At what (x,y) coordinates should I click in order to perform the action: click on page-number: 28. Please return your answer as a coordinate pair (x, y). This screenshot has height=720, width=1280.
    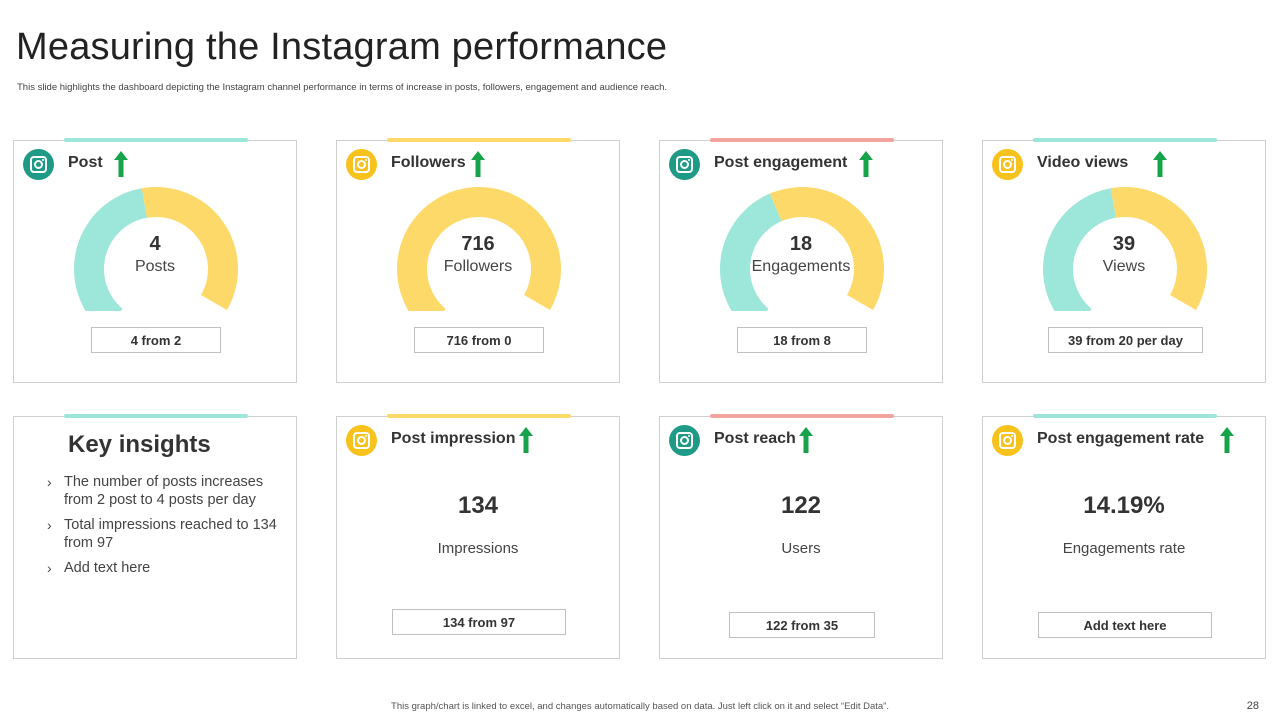
    Looking at the image, I should click on (1252, 706).